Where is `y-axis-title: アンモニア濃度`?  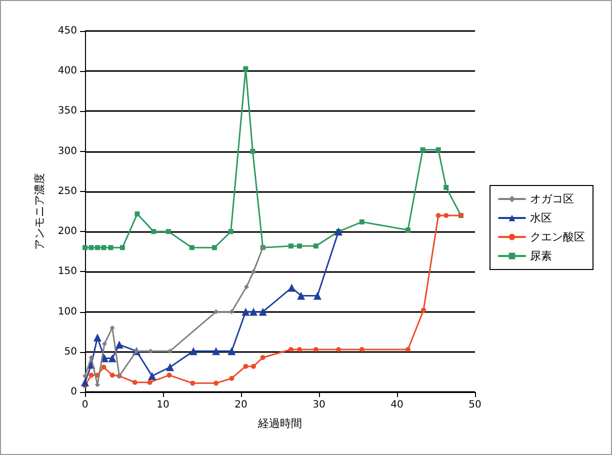
y-axis-title: アンモニア濃度 is located at coordinates (39, 211).